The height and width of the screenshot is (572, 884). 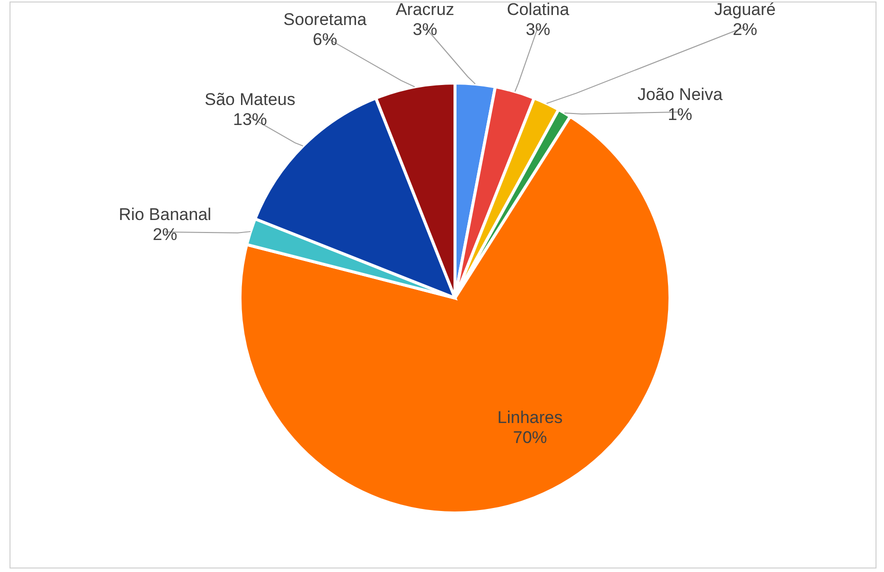 What do you see at coordinates (165, 214) in the screenshot?
I see `slice-label: Rio Bananal` at bounding box center [165, 214].